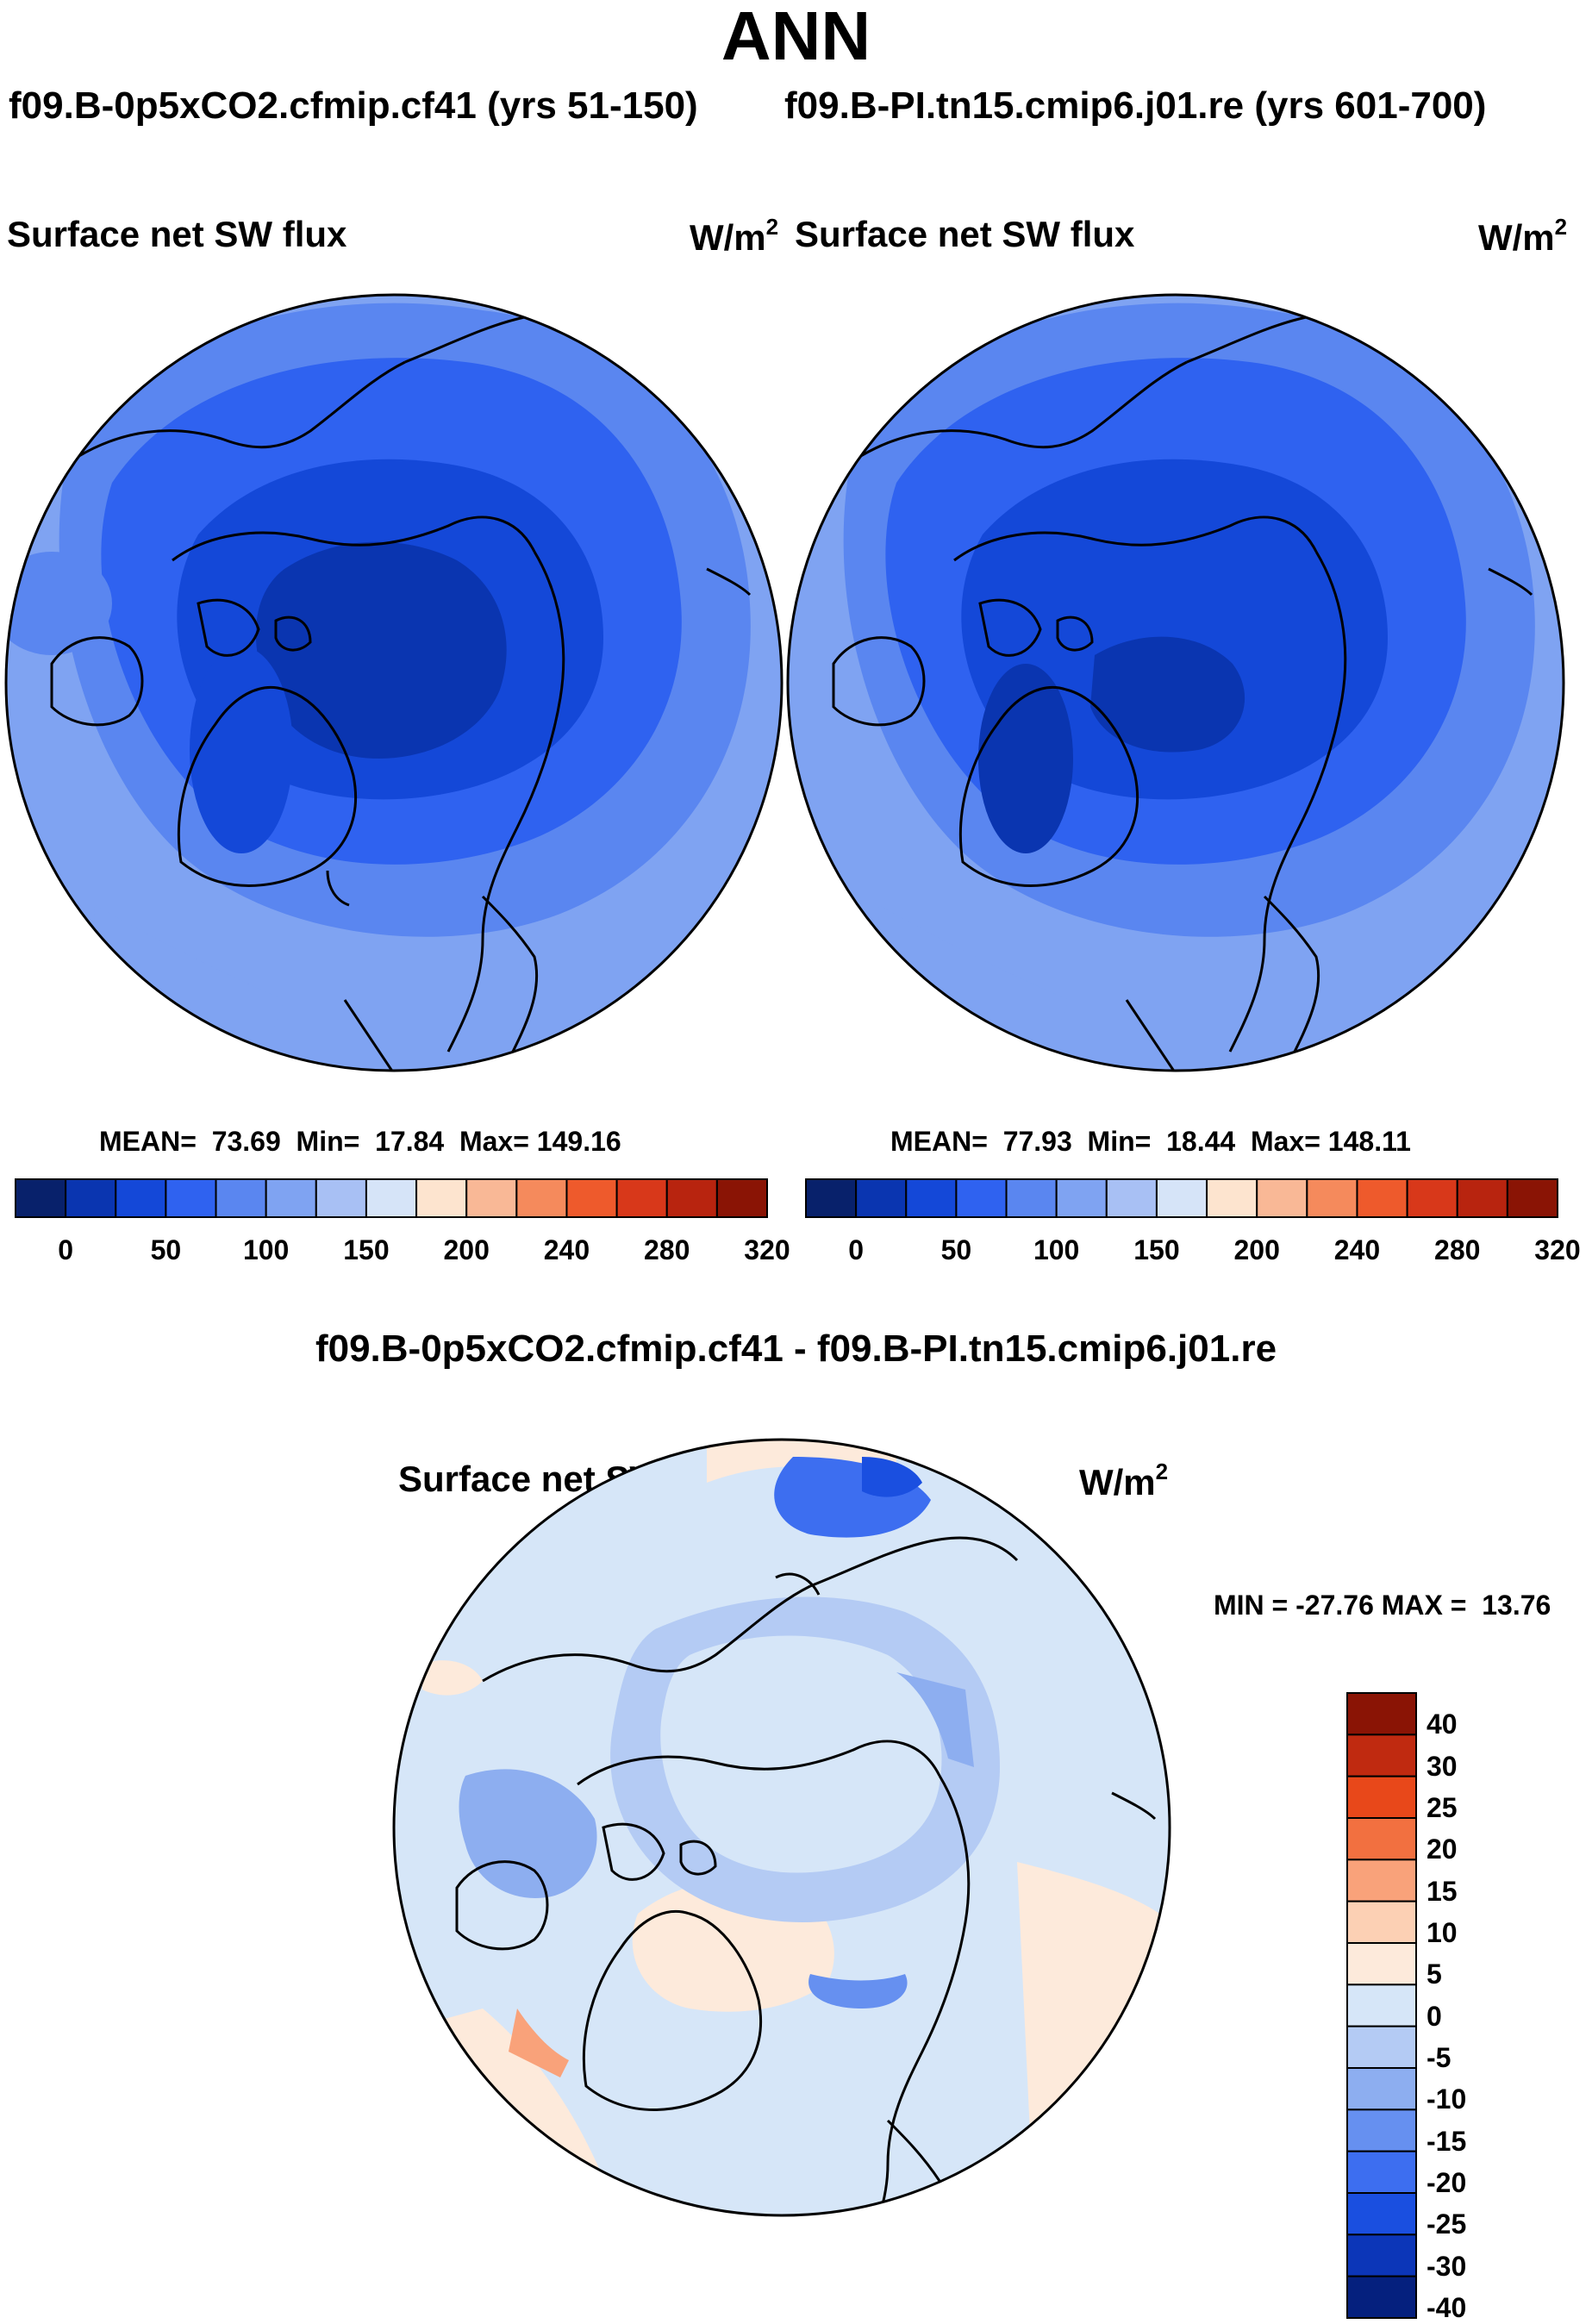 The image size is (1592, 2324). Describe the element at coordinates (1447, 2141) in the screenshot. I see `colorbar-tick-label: -15` at that location.